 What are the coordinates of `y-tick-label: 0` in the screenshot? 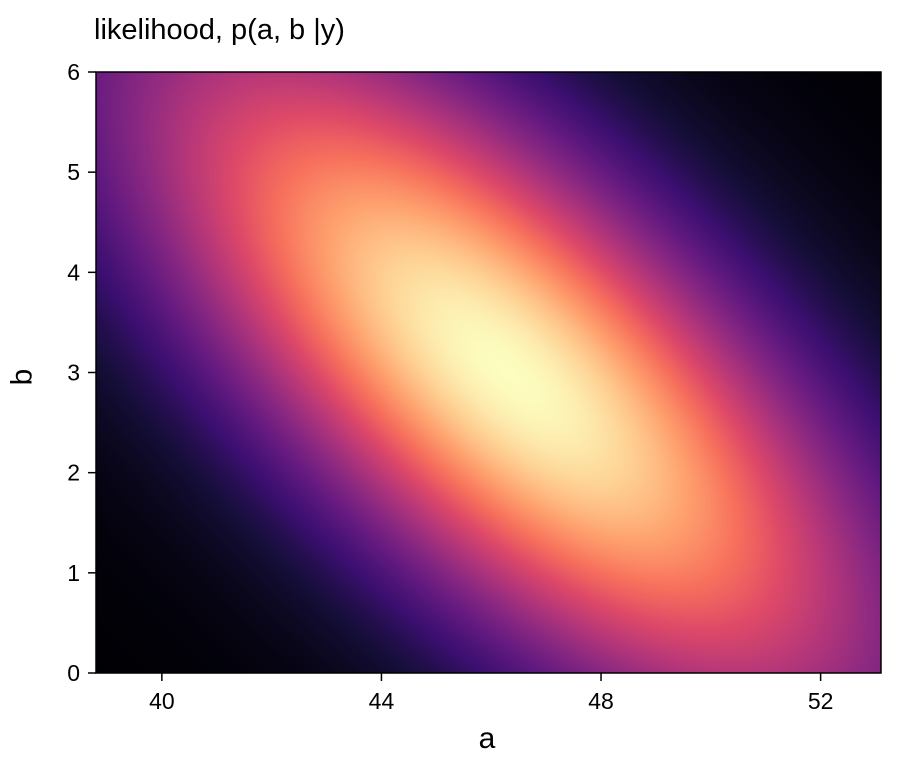 It's located at (73, 673).